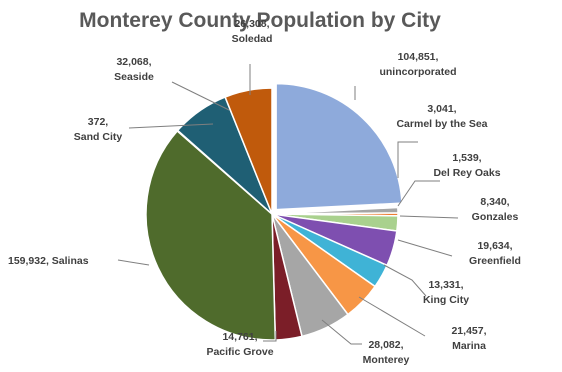 The height and width of the screenshot is (372, 562). Describe the element at coordinates (468, 338) in the screenshot. I see `data-label: 21,457, Marina` at that location.